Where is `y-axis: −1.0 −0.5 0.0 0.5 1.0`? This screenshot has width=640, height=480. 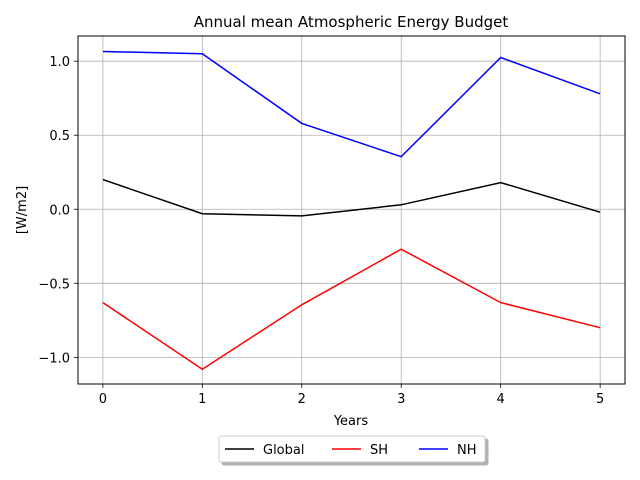 y-axis: −1.0 −0.5 0.0 0.5 1.0 is located at coordinates (58, 210).